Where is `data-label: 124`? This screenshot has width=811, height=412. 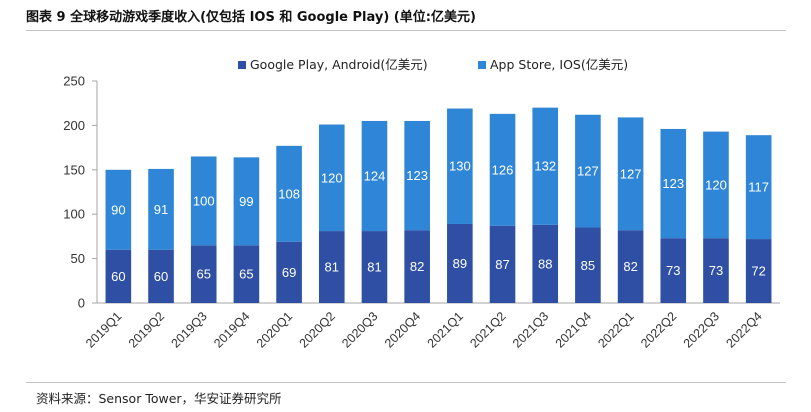
data-label: 124 is located at coordinates (375, 176).